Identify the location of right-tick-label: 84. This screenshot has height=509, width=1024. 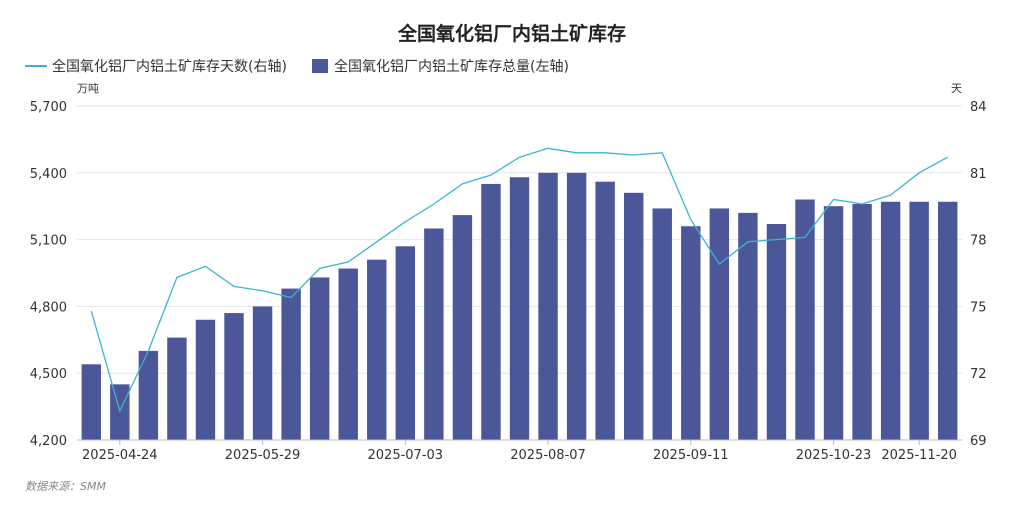
(978, 107).